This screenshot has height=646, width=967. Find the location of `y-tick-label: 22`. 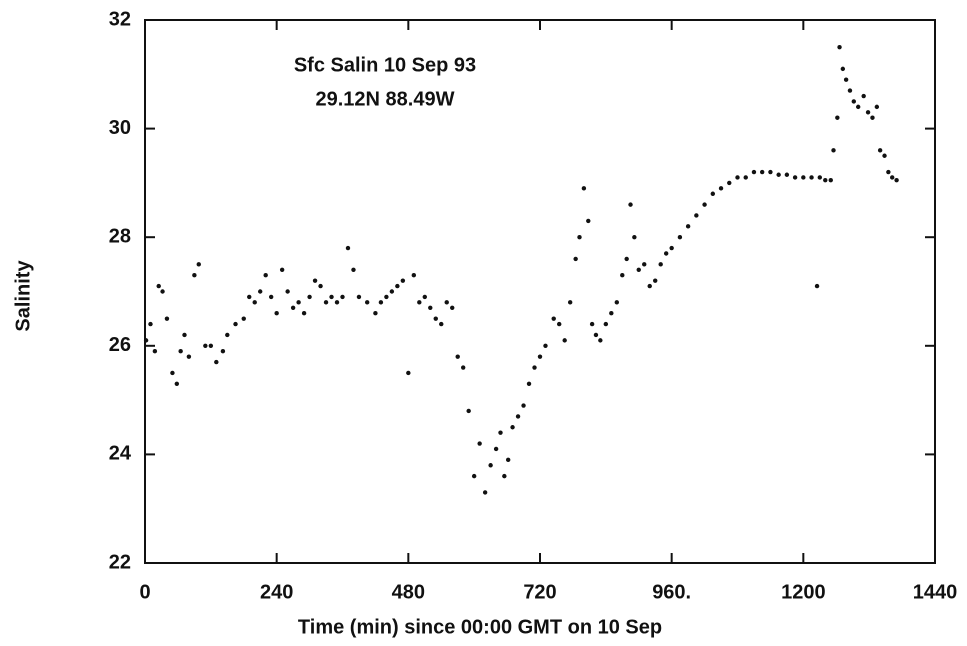

y-tick-label: 22 is located at coordinates (120, 562).